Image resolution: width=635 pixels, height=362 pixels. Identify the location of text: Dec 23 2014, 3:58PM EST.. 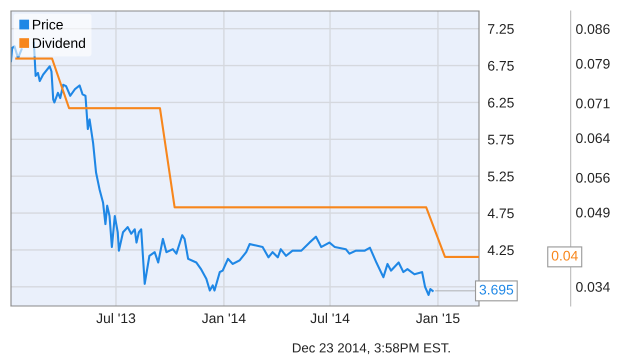
(371, 348).